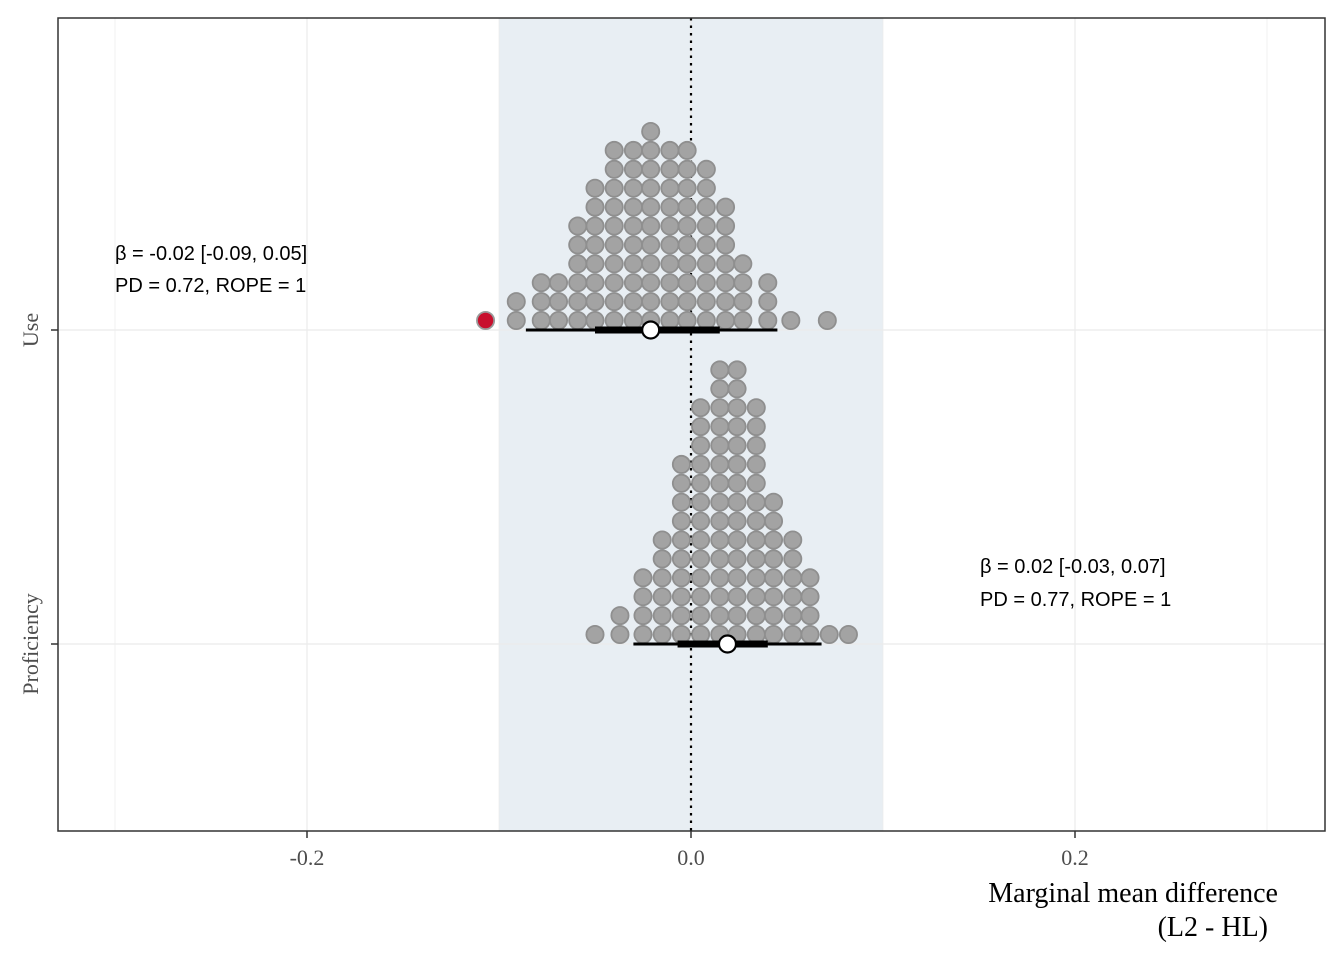  Describe the element at coordinates (30, 643) in the screenshot. I see `y-category-label-proficiency: Proficiency` at that location.